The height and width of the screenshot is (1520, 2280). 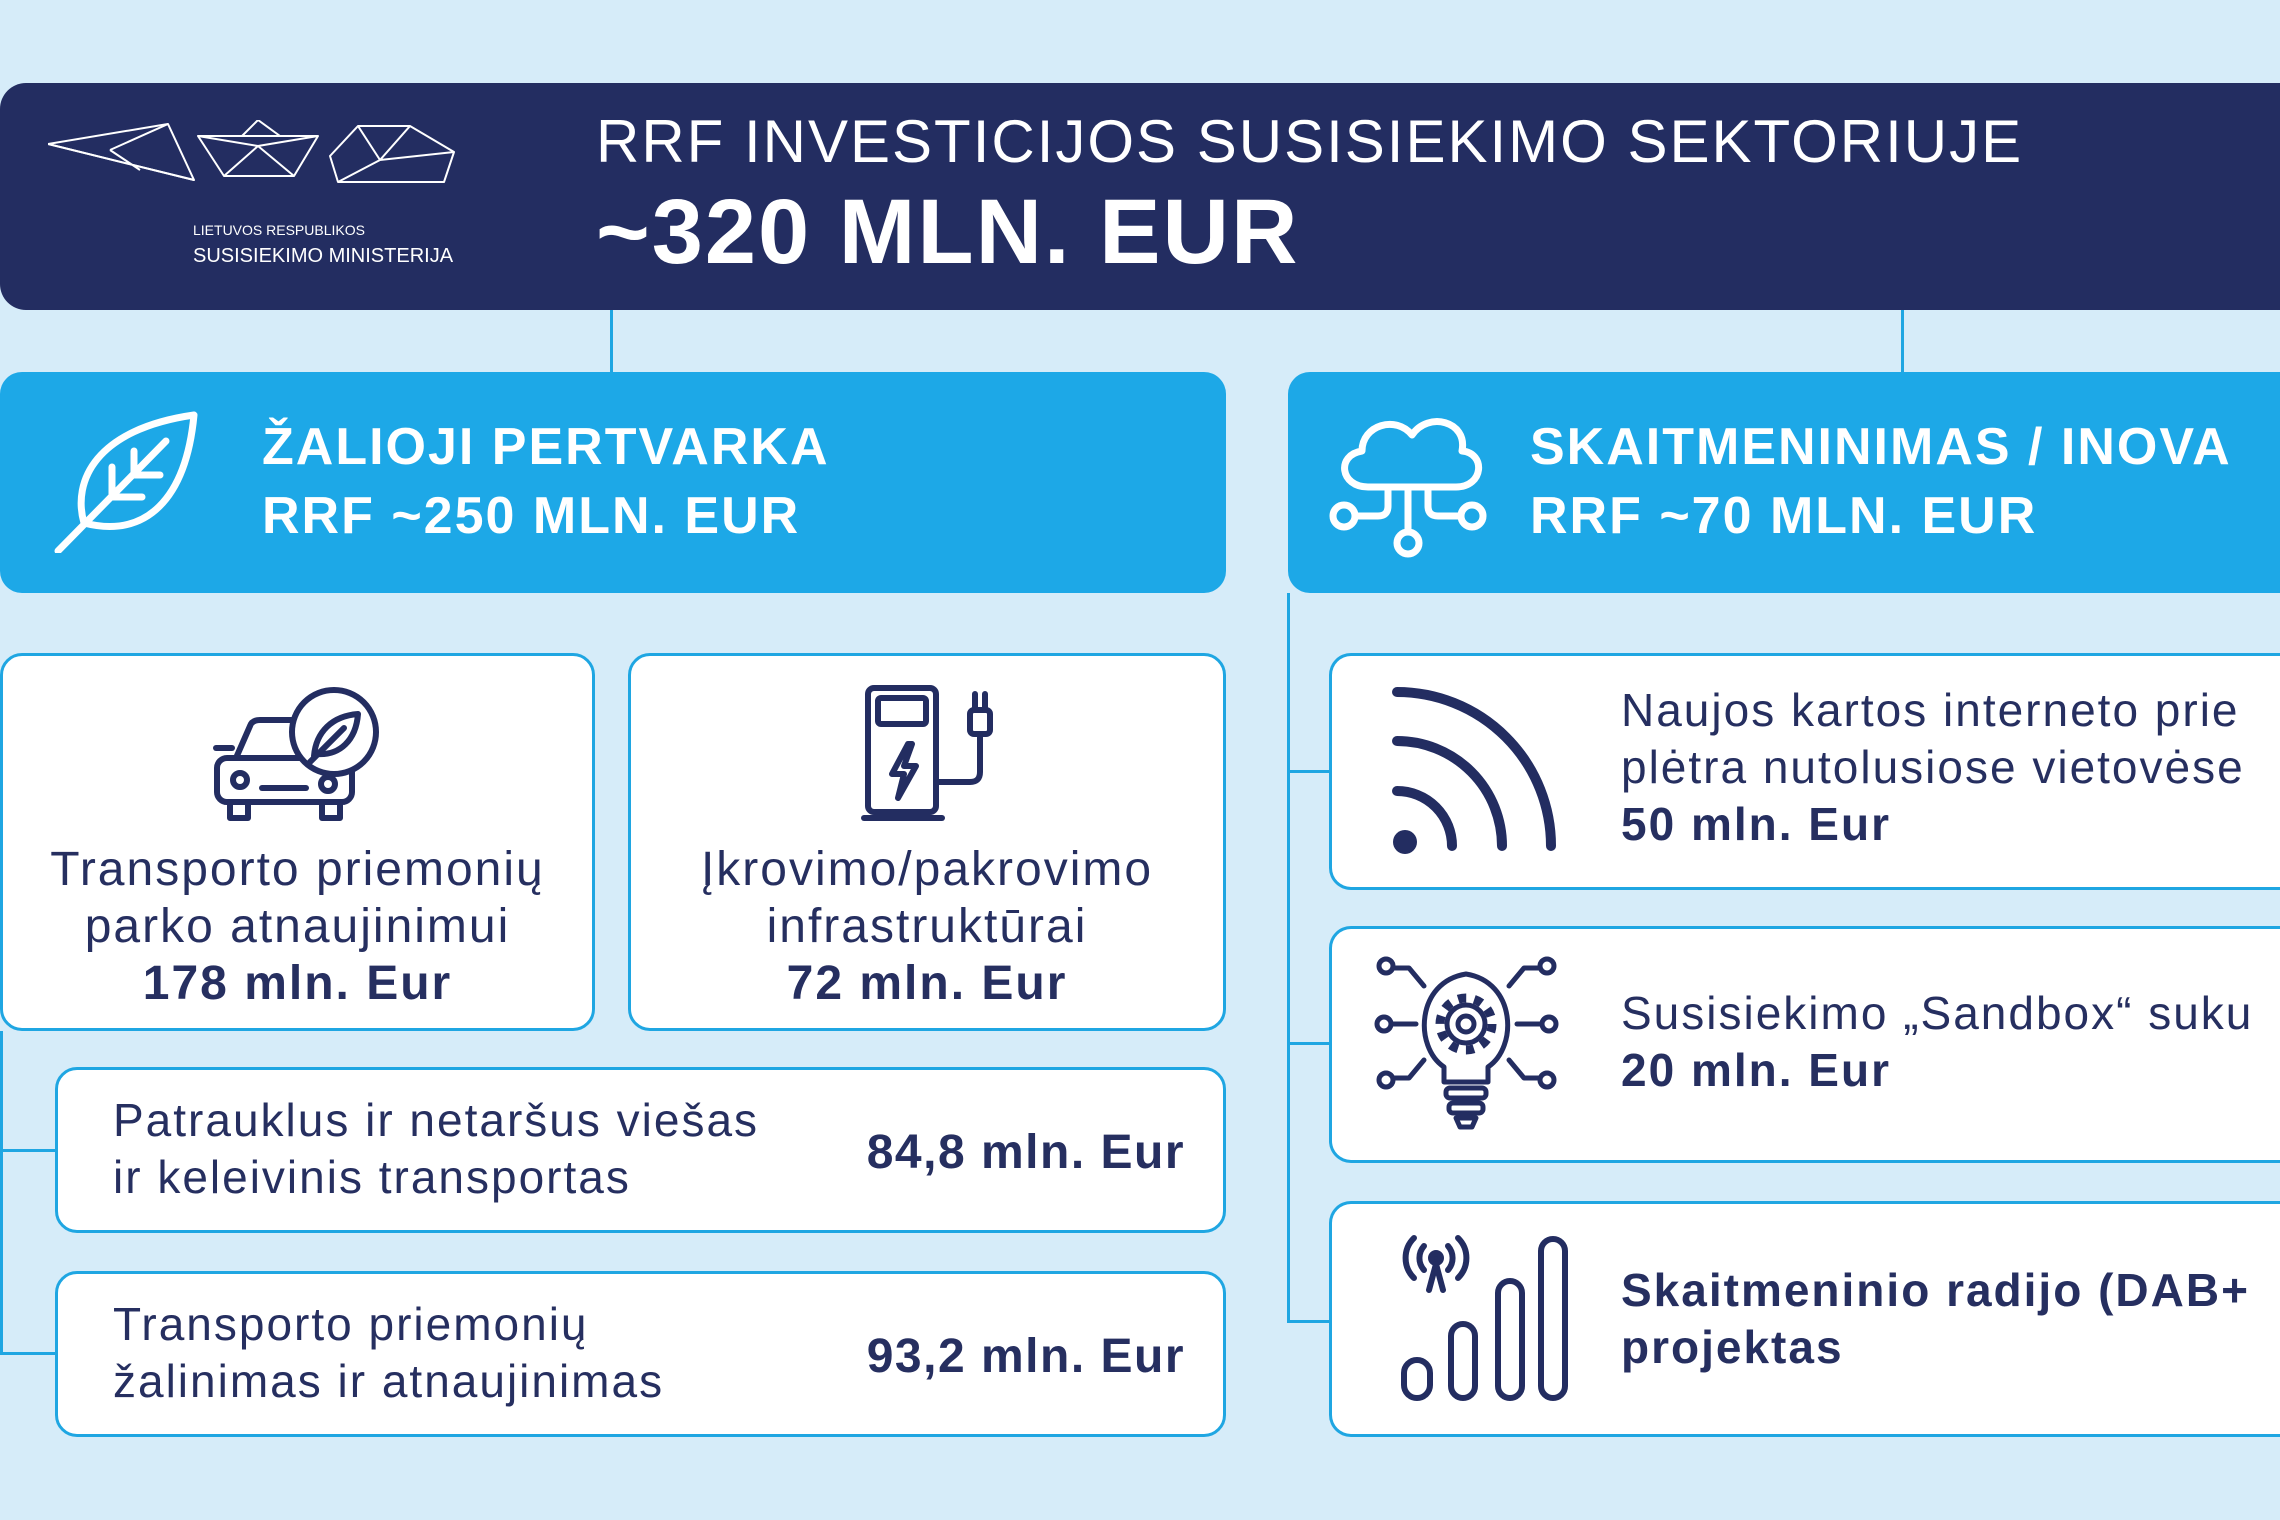 What do you see at coordinates (1025, 1356) in the screenshot?
I see `row-amount: 93,2 mln. Eur` at bounding box center [1025, 1356].